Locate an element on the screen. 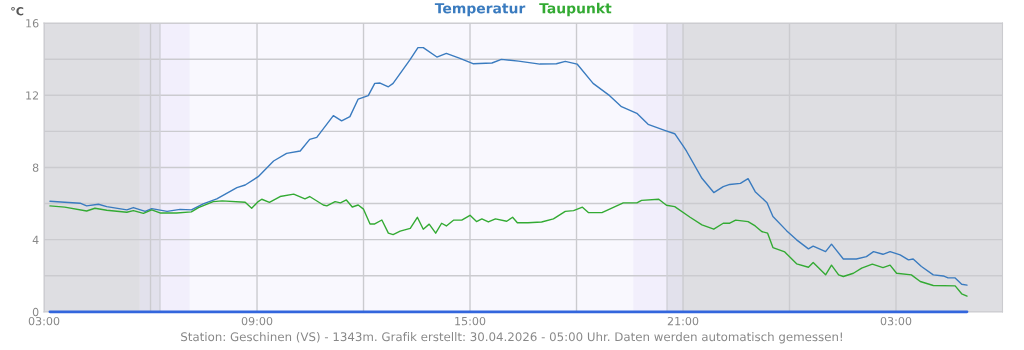 This screenshot has width=1024, height=350. text: Station: Geschinen (VS) - 1343m. Grafik erstellt: 30.04.2026 - 05:00 Uhr. Daten werden automatisch gemessen! is located at coordinates (511, 338).